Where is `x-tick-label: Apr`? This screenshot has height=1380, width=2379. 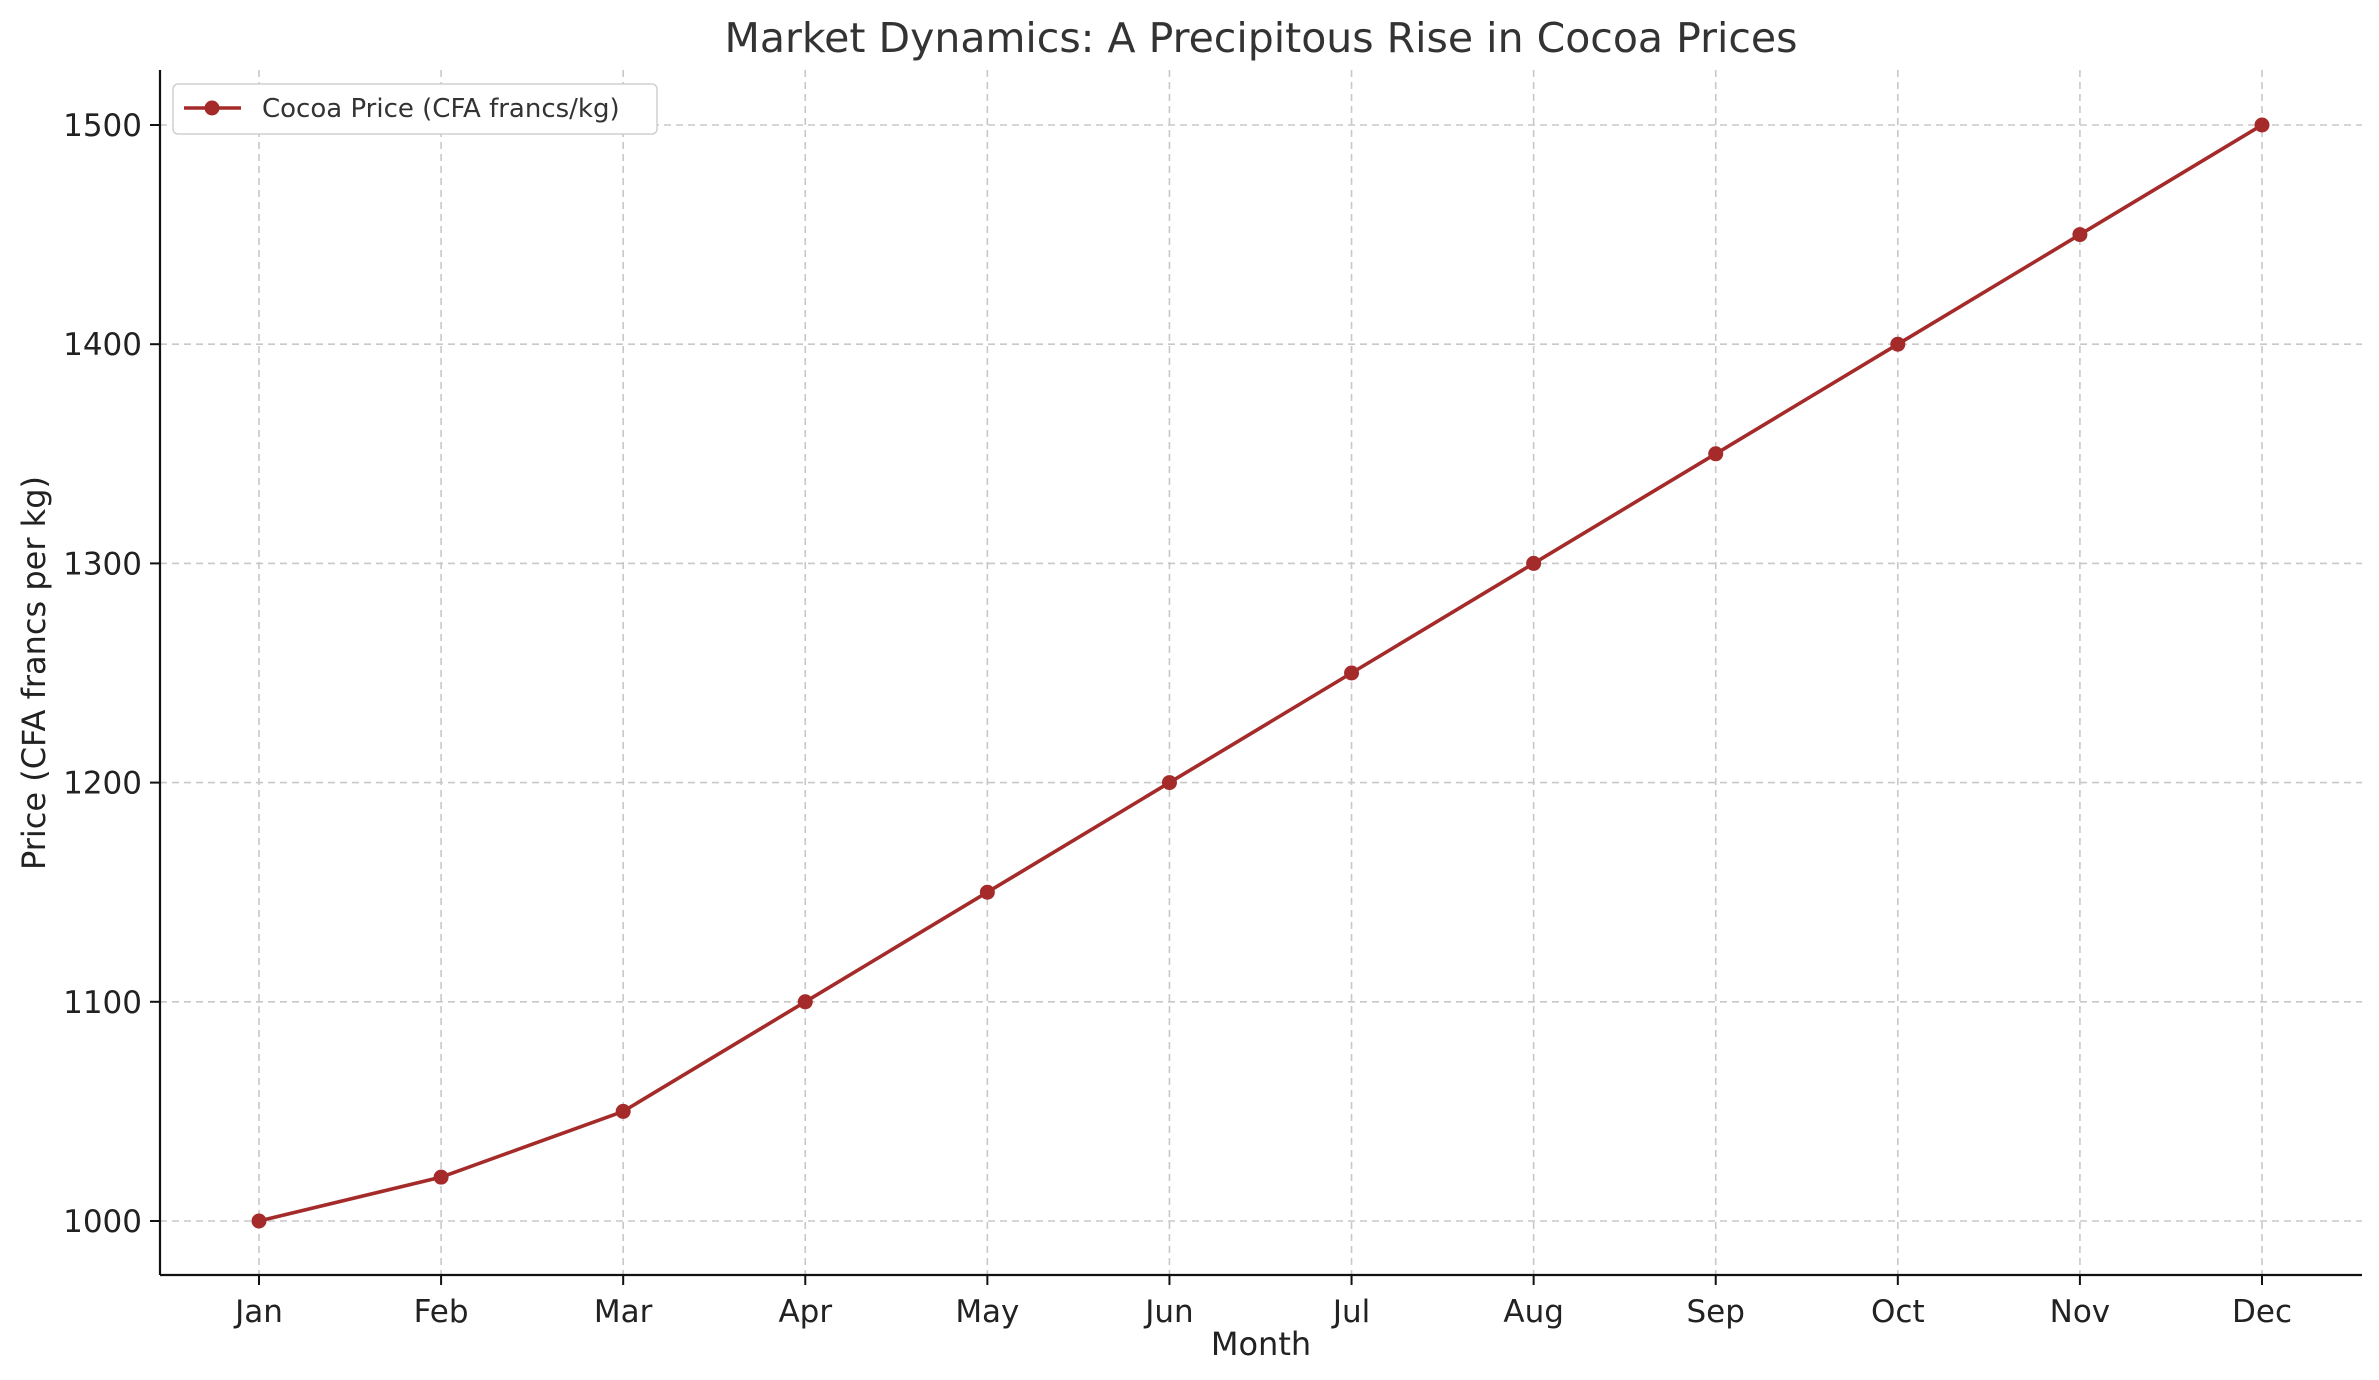 x-tick-label: Apr is located at coordinates (805, 1312).